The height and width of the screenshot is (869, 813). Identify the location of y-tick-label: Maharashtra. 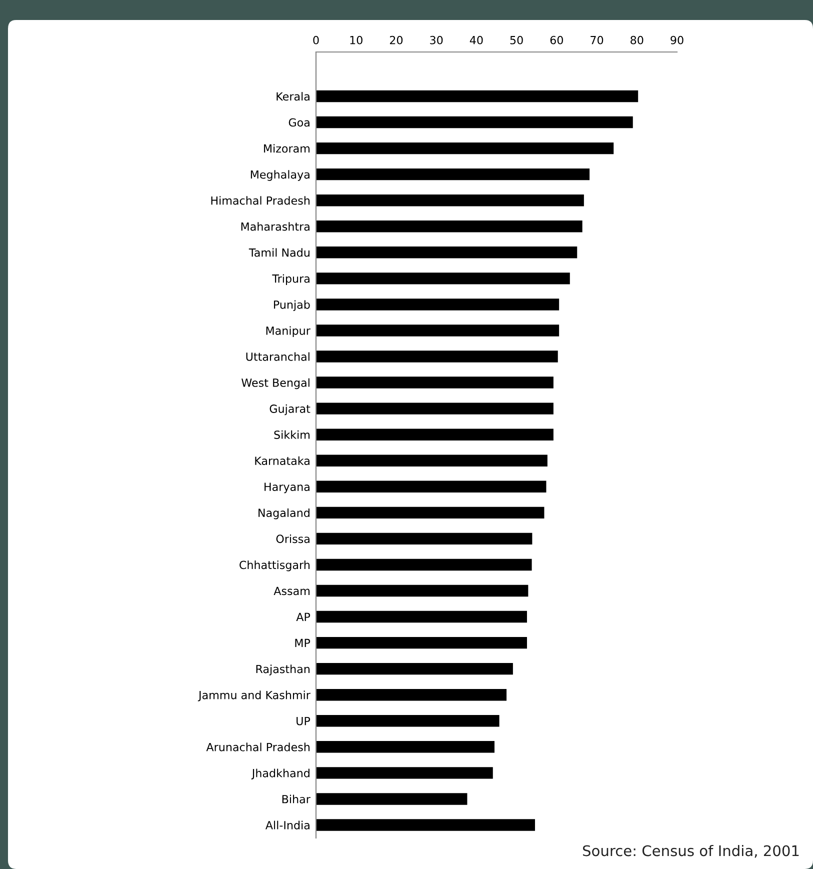
(275, 226).